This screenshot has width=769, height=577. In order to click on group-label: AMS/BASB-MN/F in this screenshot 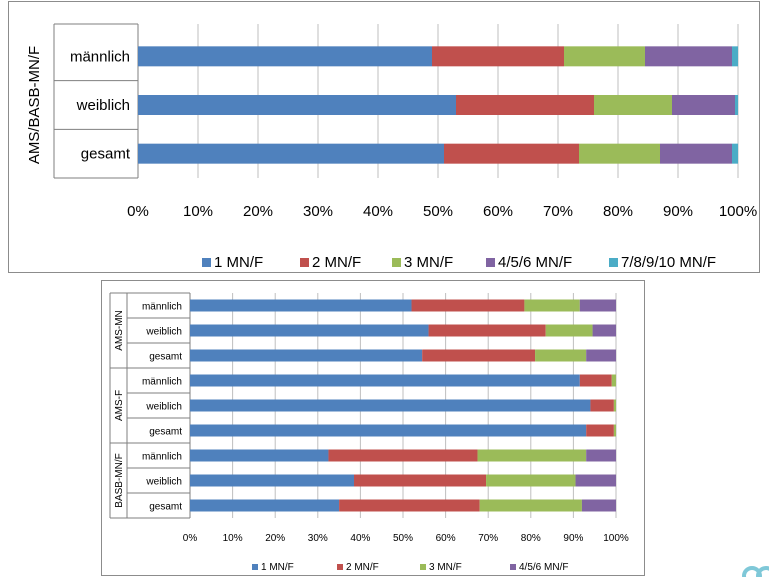, I will do `click(34, 105)`.